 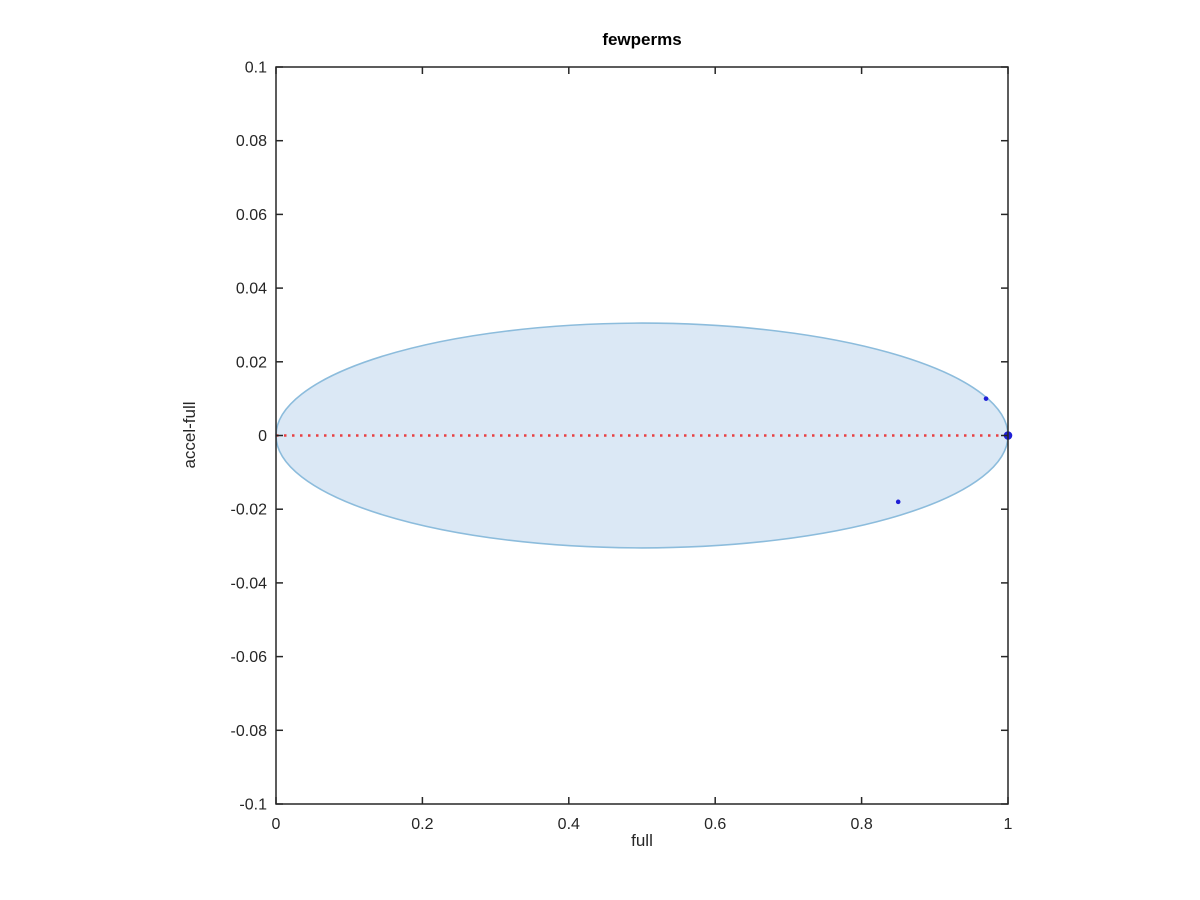 I want to click on x-axis-label: full, so click(x=642, y=840).